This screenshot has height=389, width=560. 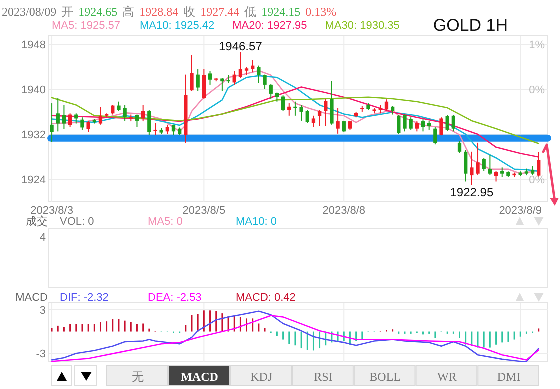 What do you see at coordinates (240, 46) in the screenshot?
I see `annotation: 1946.57` at bounding box center [240, 46].